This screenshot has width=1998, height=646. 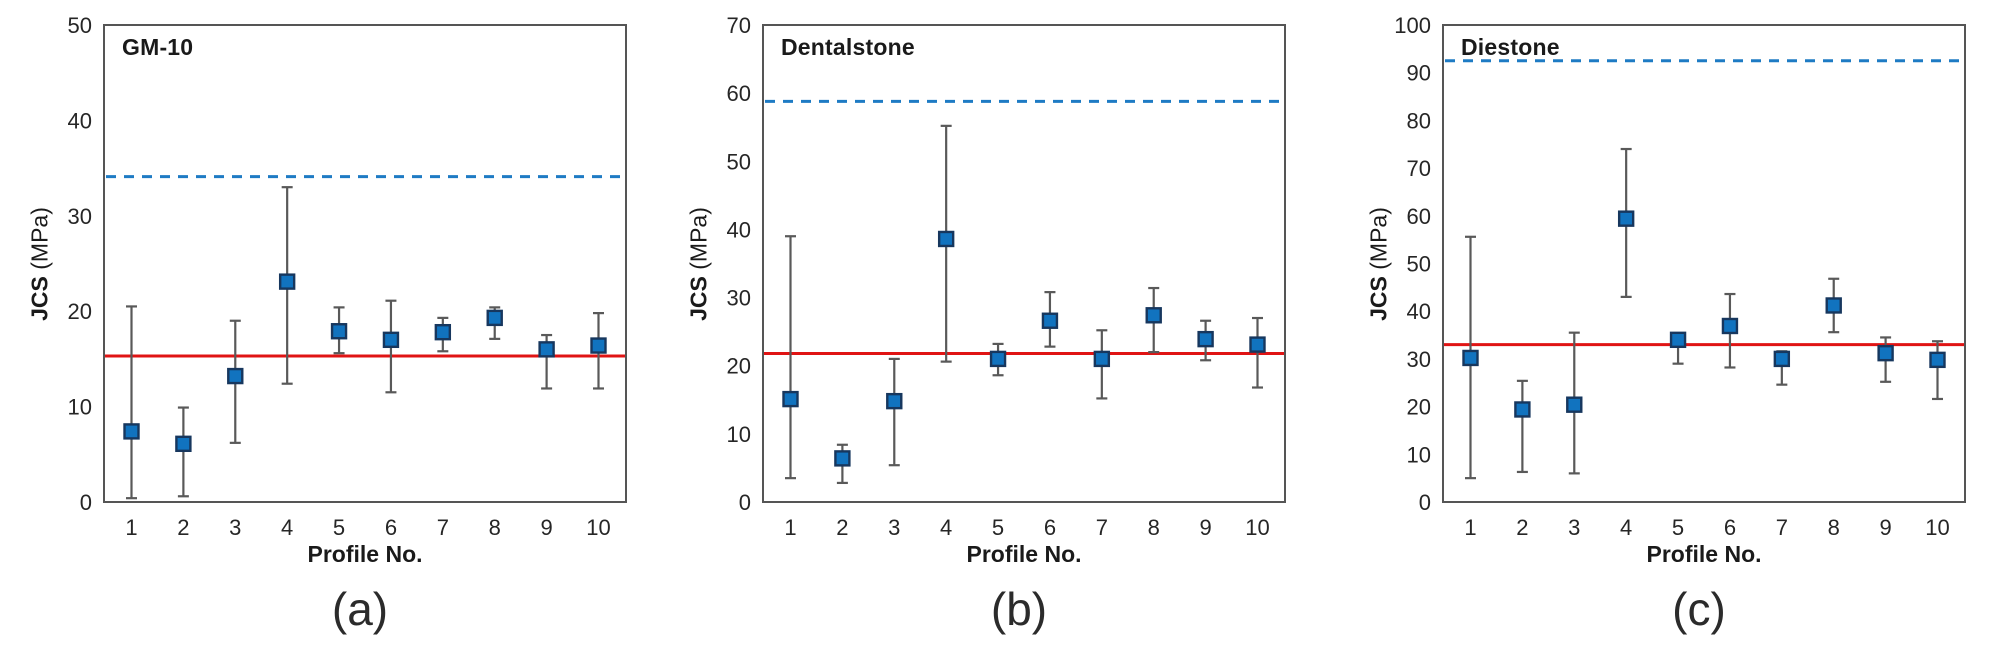 I want to click on panel-a-y-axis-title: JCS (MPa), so click(x=40, y=264).